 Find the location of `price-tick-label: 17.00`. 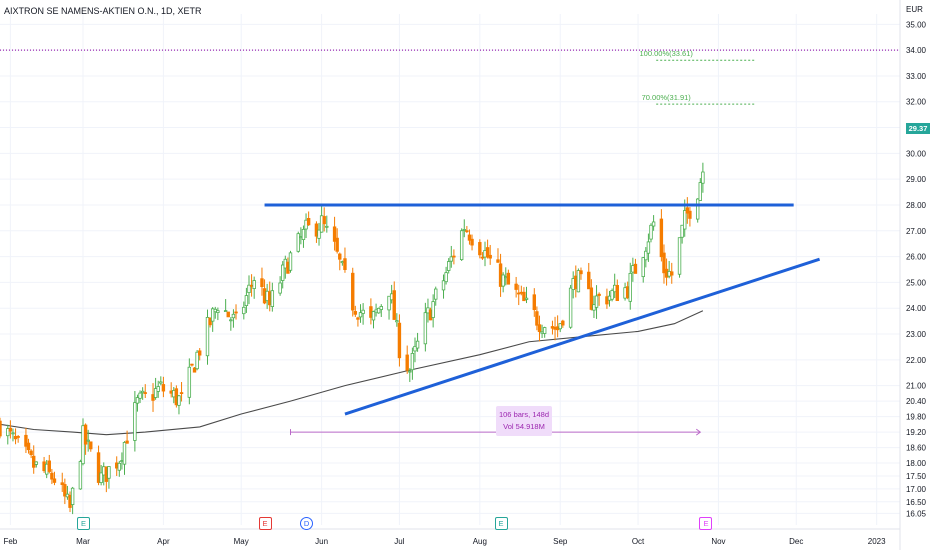

price-tick-label: 17.00 is located at coordinates (916, 489).